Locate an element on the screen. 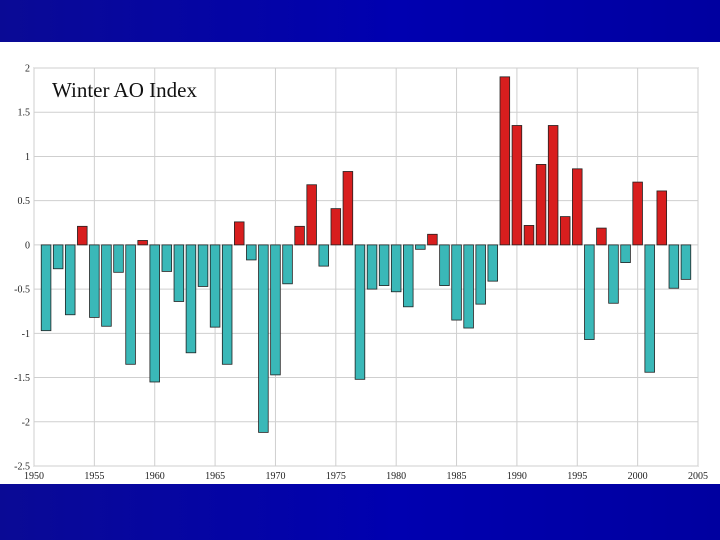 Image resolution: width=720 pixels, height=540 pixels. bar-1959 is located at coordinates (142, 243).